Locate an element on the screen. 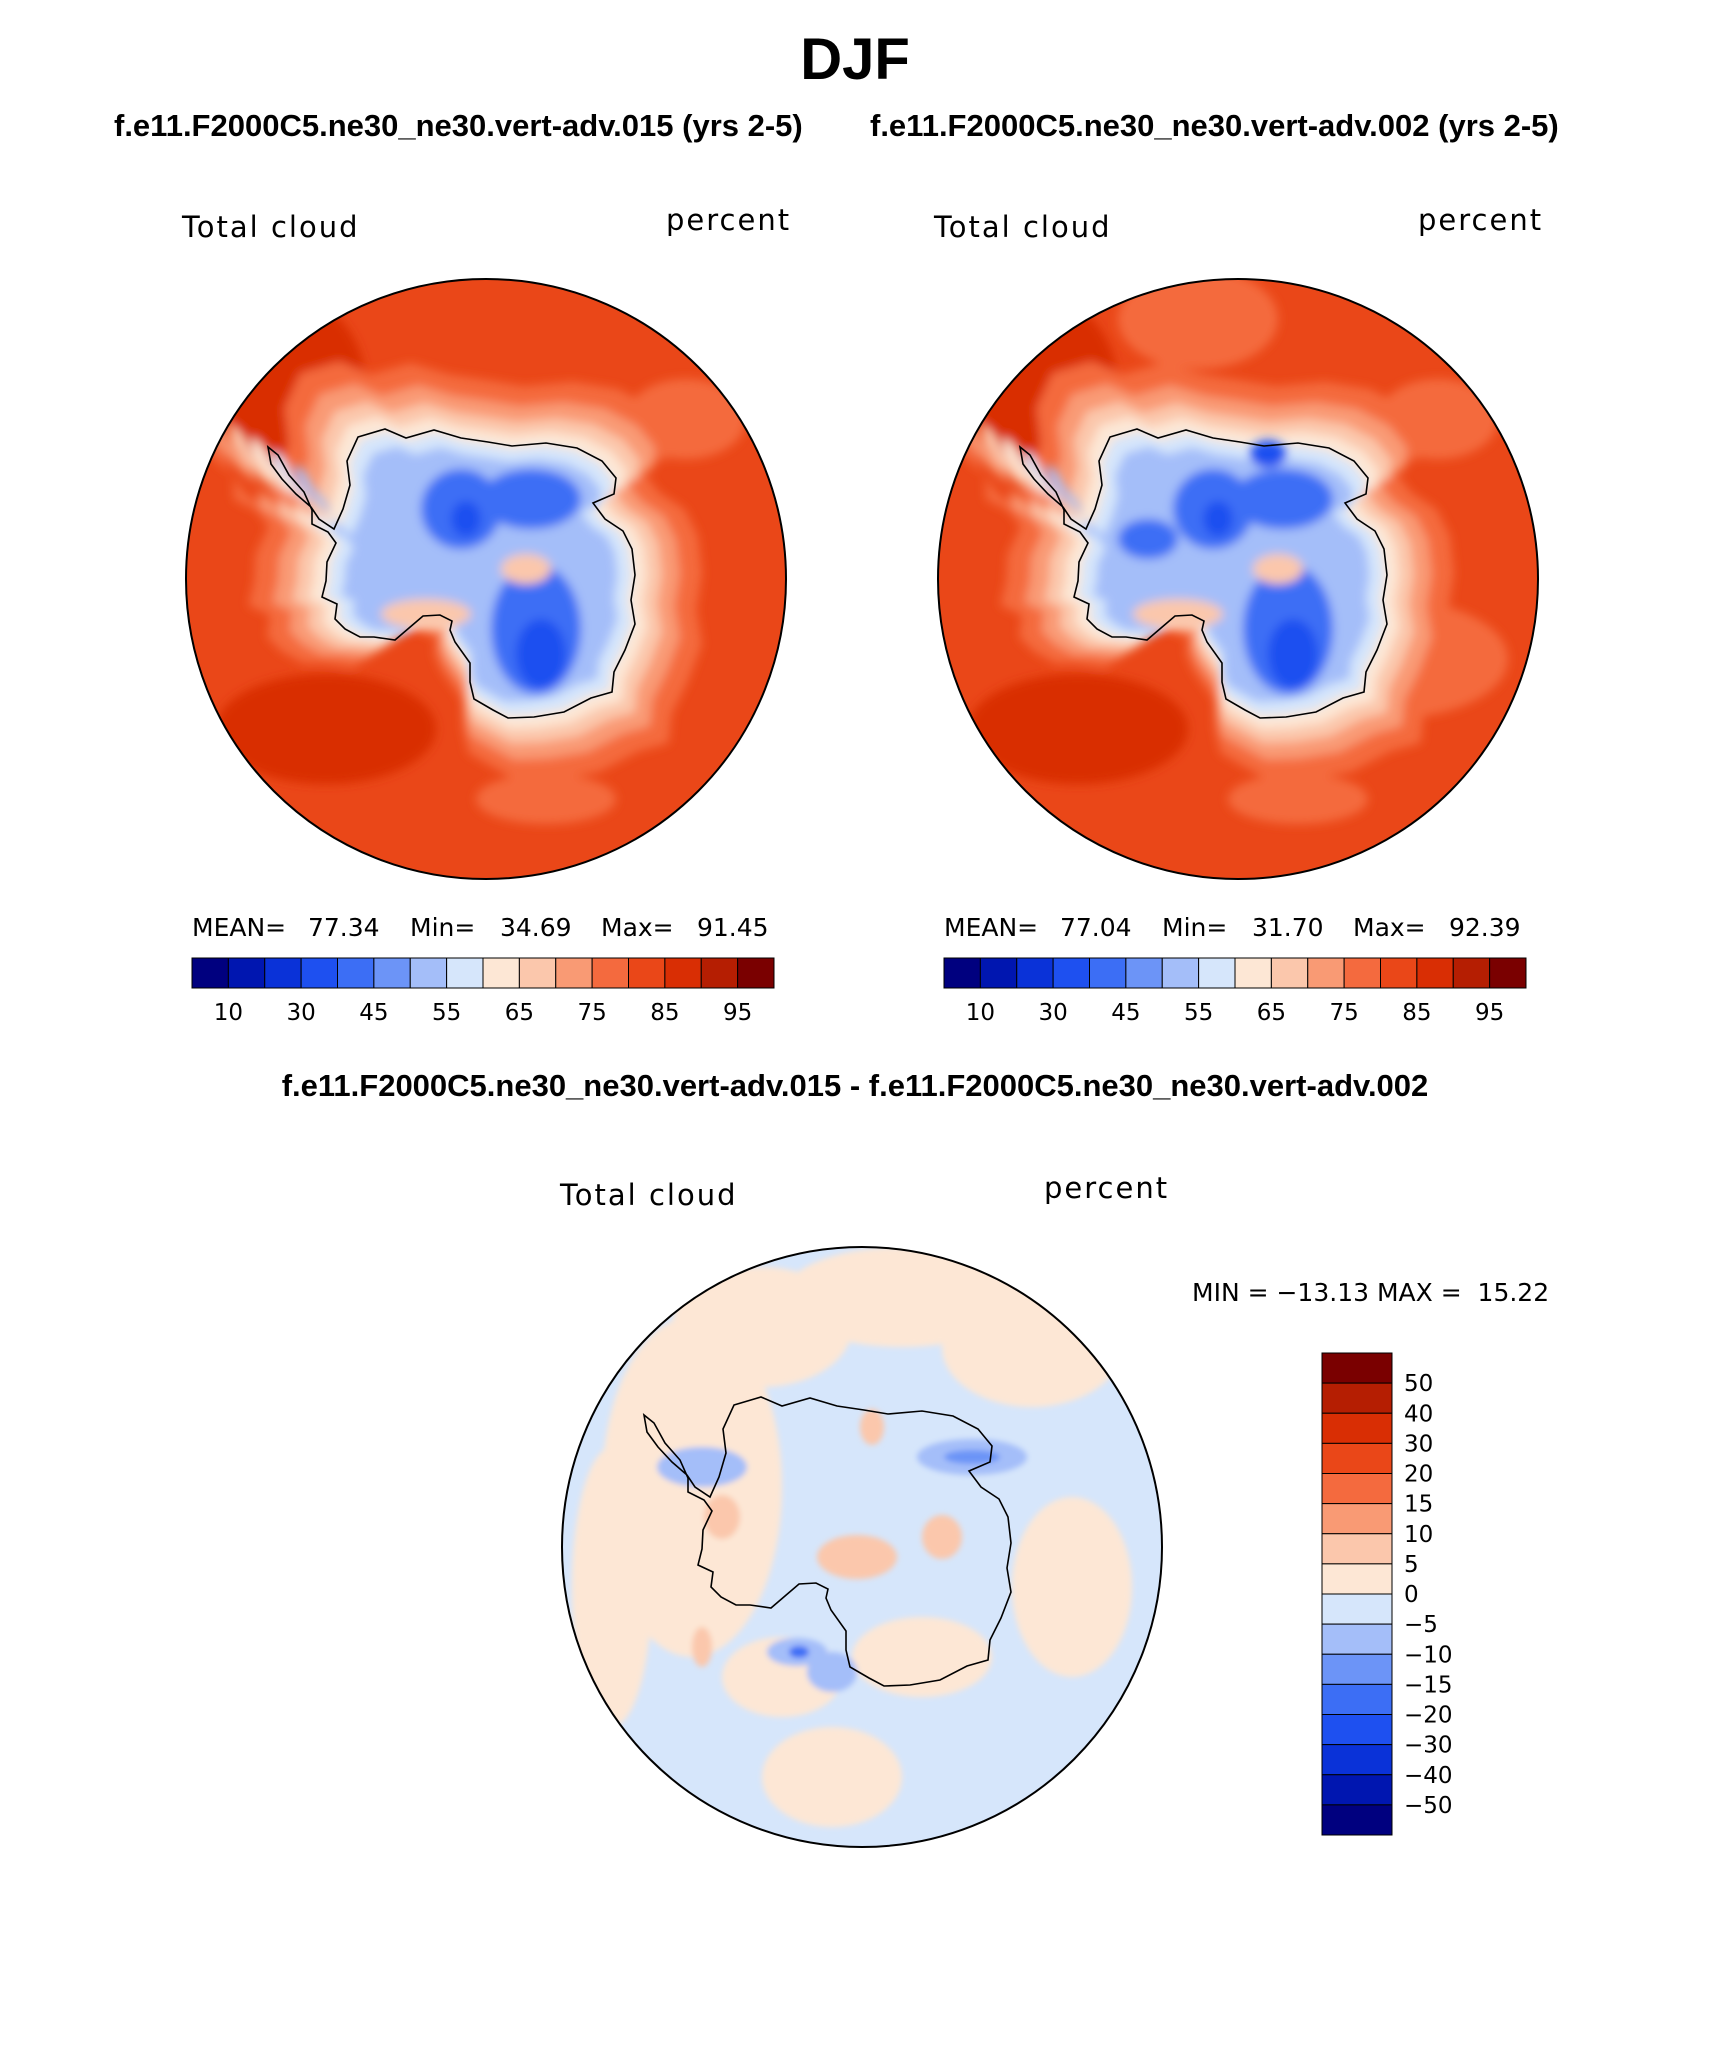 The height and width of the screenshot is (2061, 1710). map-field-panel3 is located at coordinates (862, 1547).